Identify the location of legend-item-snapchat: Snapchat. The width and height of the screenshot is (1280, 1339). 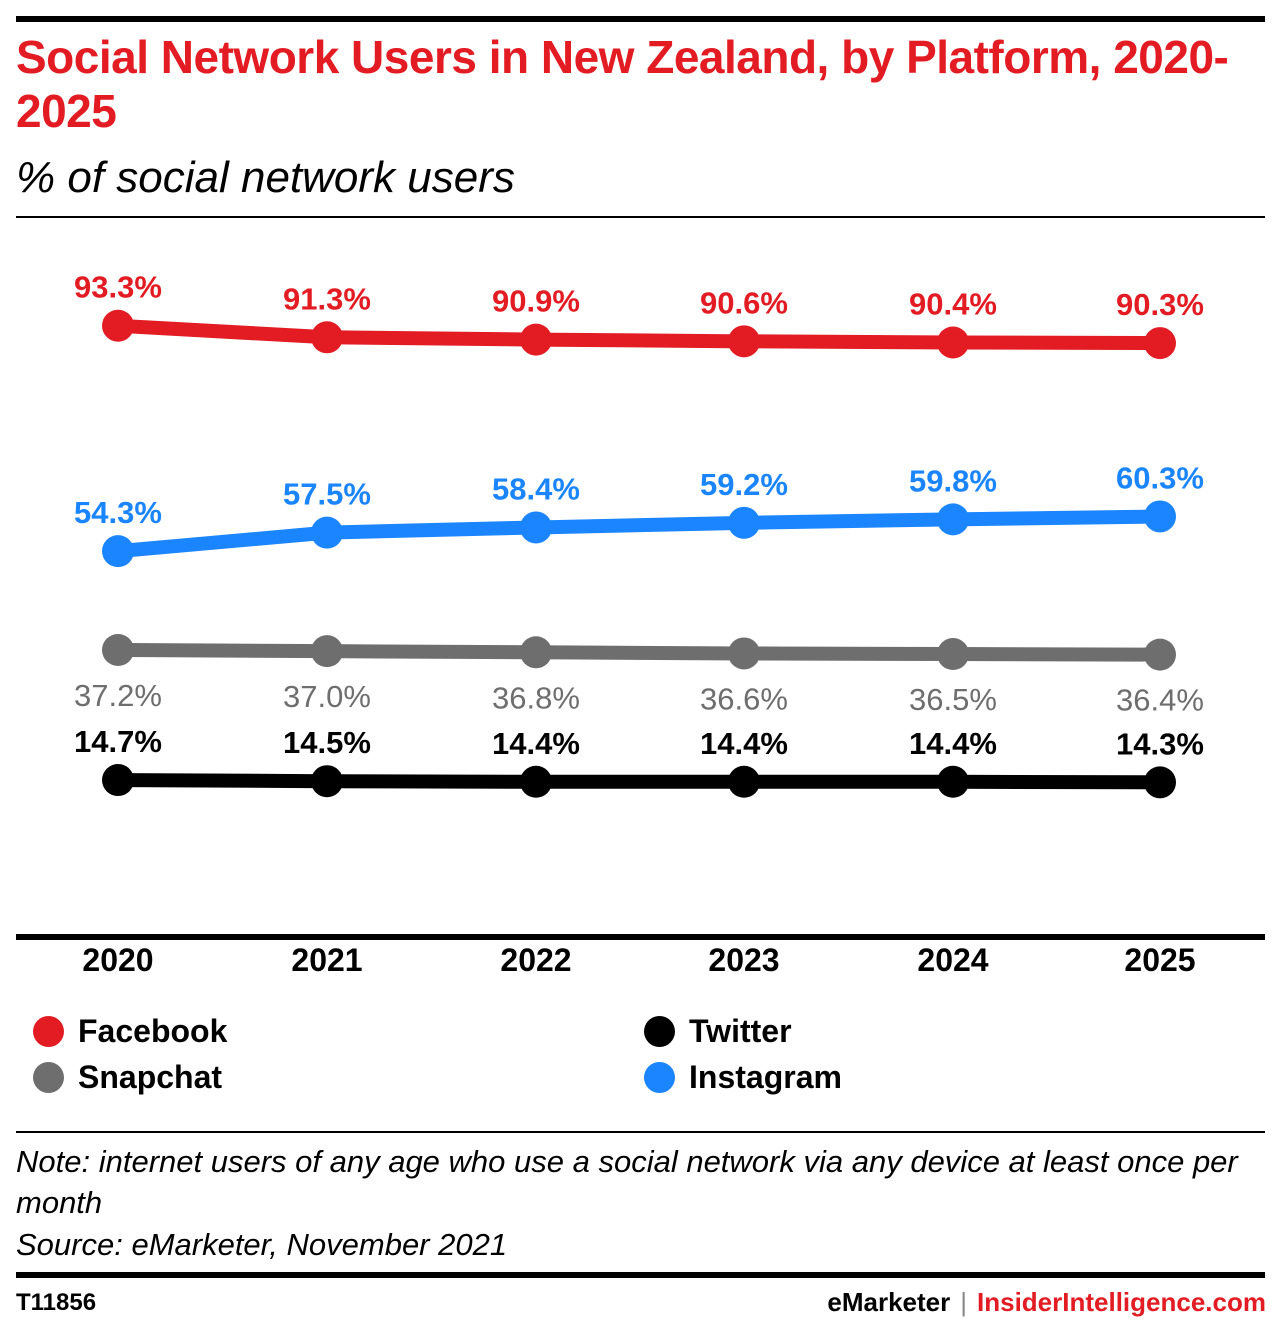
(127, 1077).